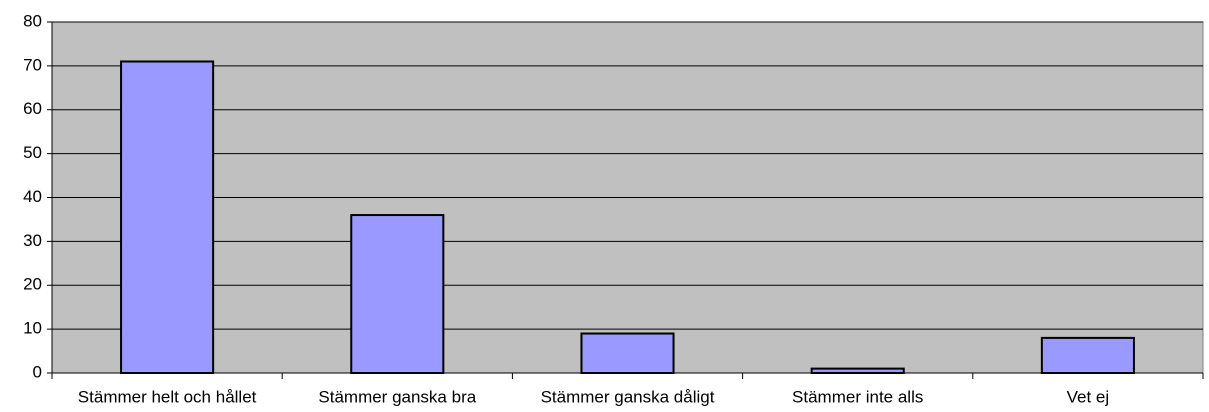  I want to click on y-tick-label: 80, so click(32, 20).